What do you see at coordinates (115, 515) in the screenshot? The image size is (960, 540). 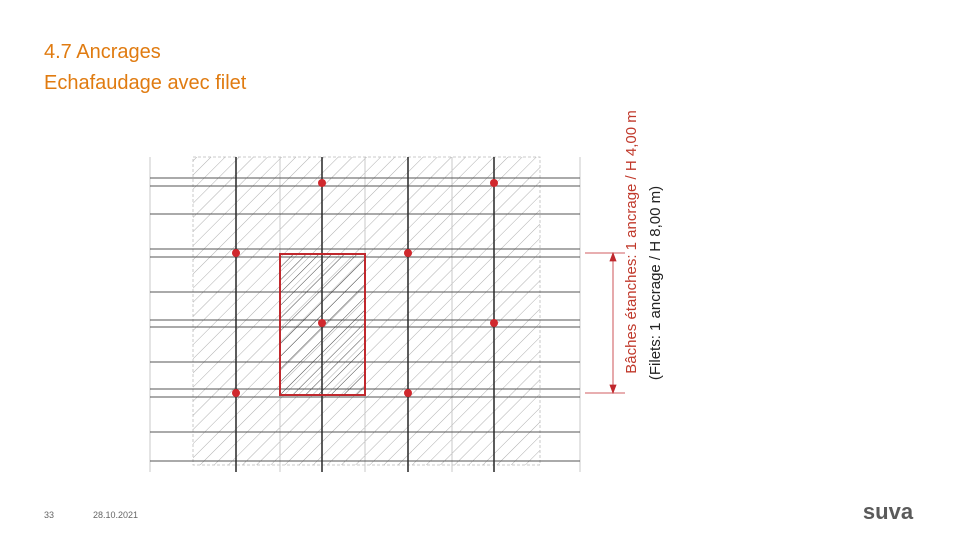 I see `date: 28.10.2021` at bounding box center [115, 515].